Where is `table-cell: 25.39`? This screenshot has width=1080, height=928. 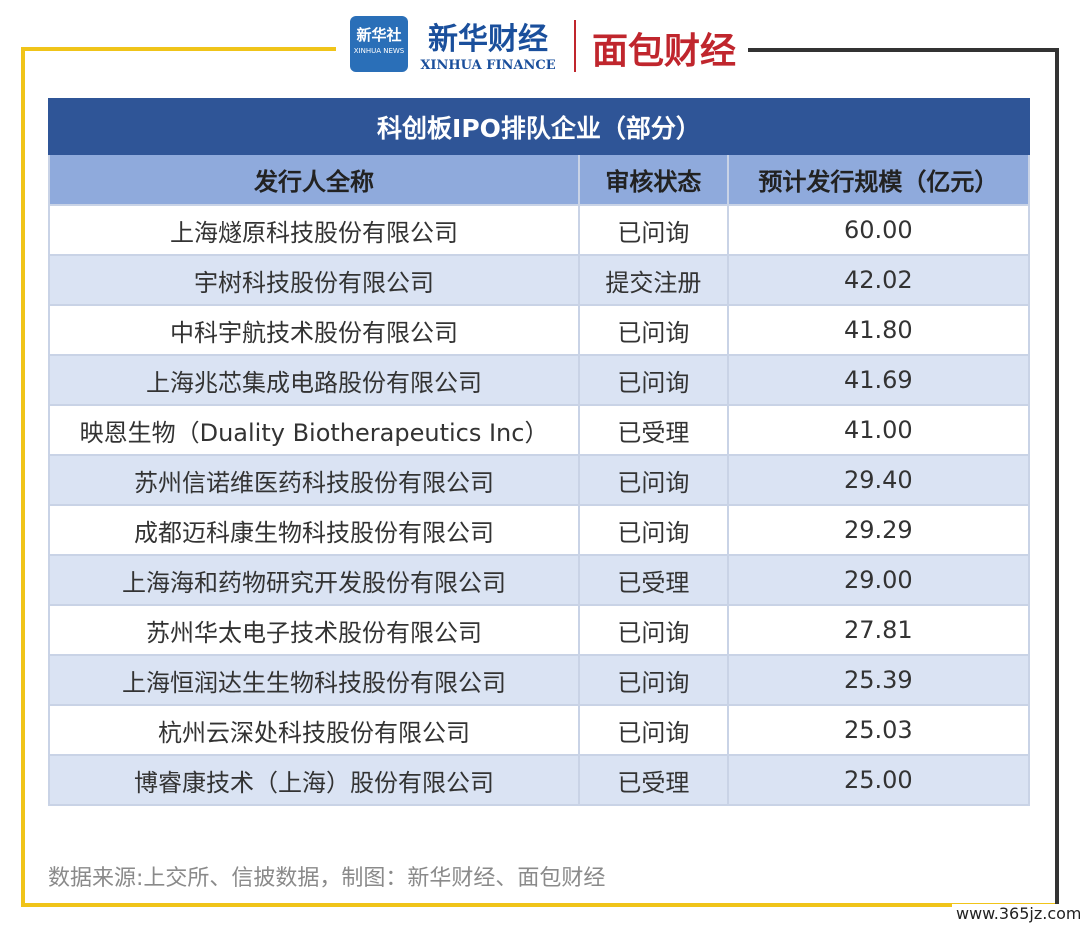 table-cell: 25.39 is located at coordinates (878, 680).